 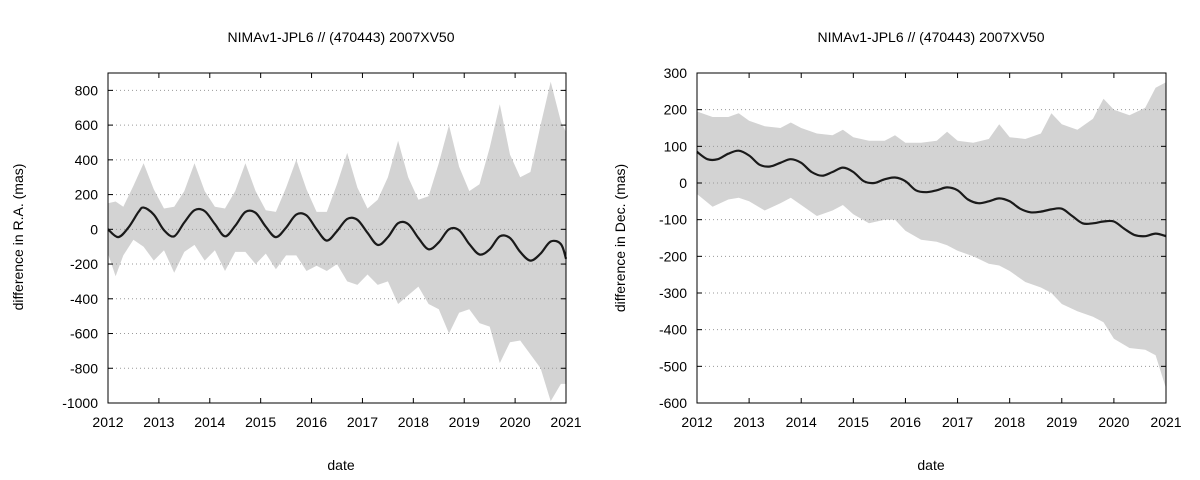 What do you see at coordinates (87, 160) in the screenshot?
I see `y-tick-label: 400` at bounding box center [87, 160].